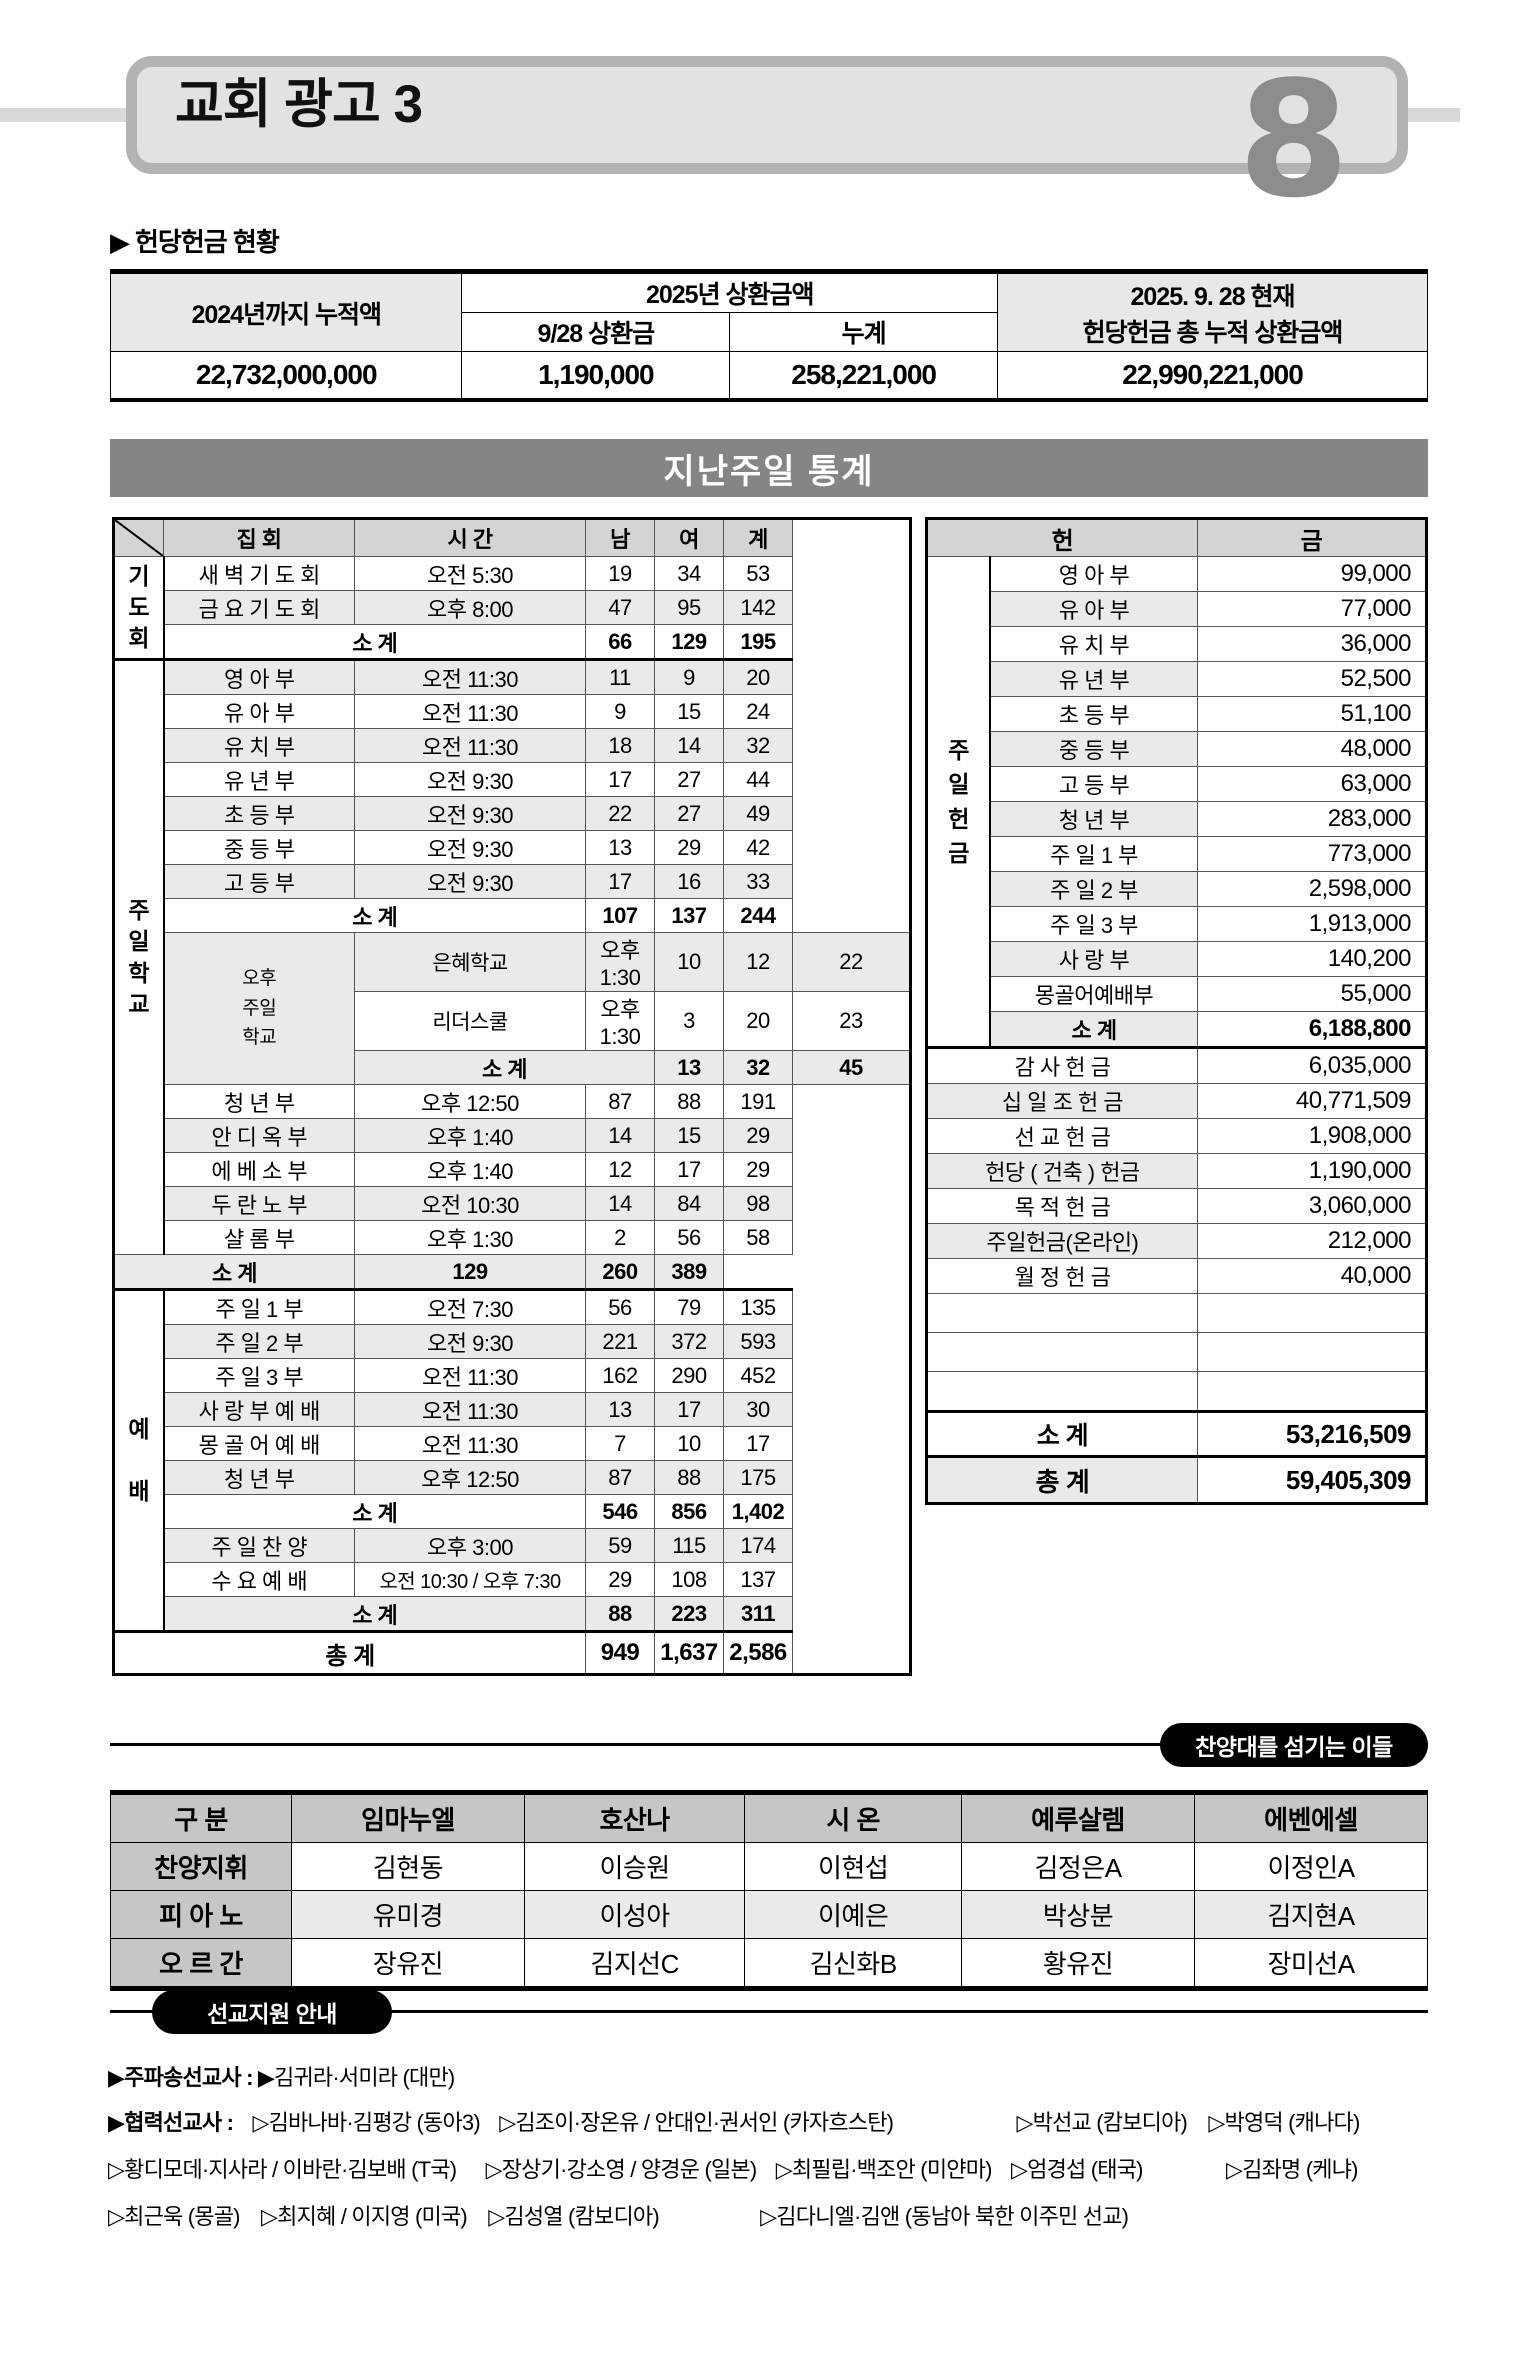 This screenshot has width=1535, height=2362. Describe the element at coordinates (512, 1443) in the screenshot. I see `table-row: 몽 골 어 예 배 오전 11:30 7 10 17` at that location.